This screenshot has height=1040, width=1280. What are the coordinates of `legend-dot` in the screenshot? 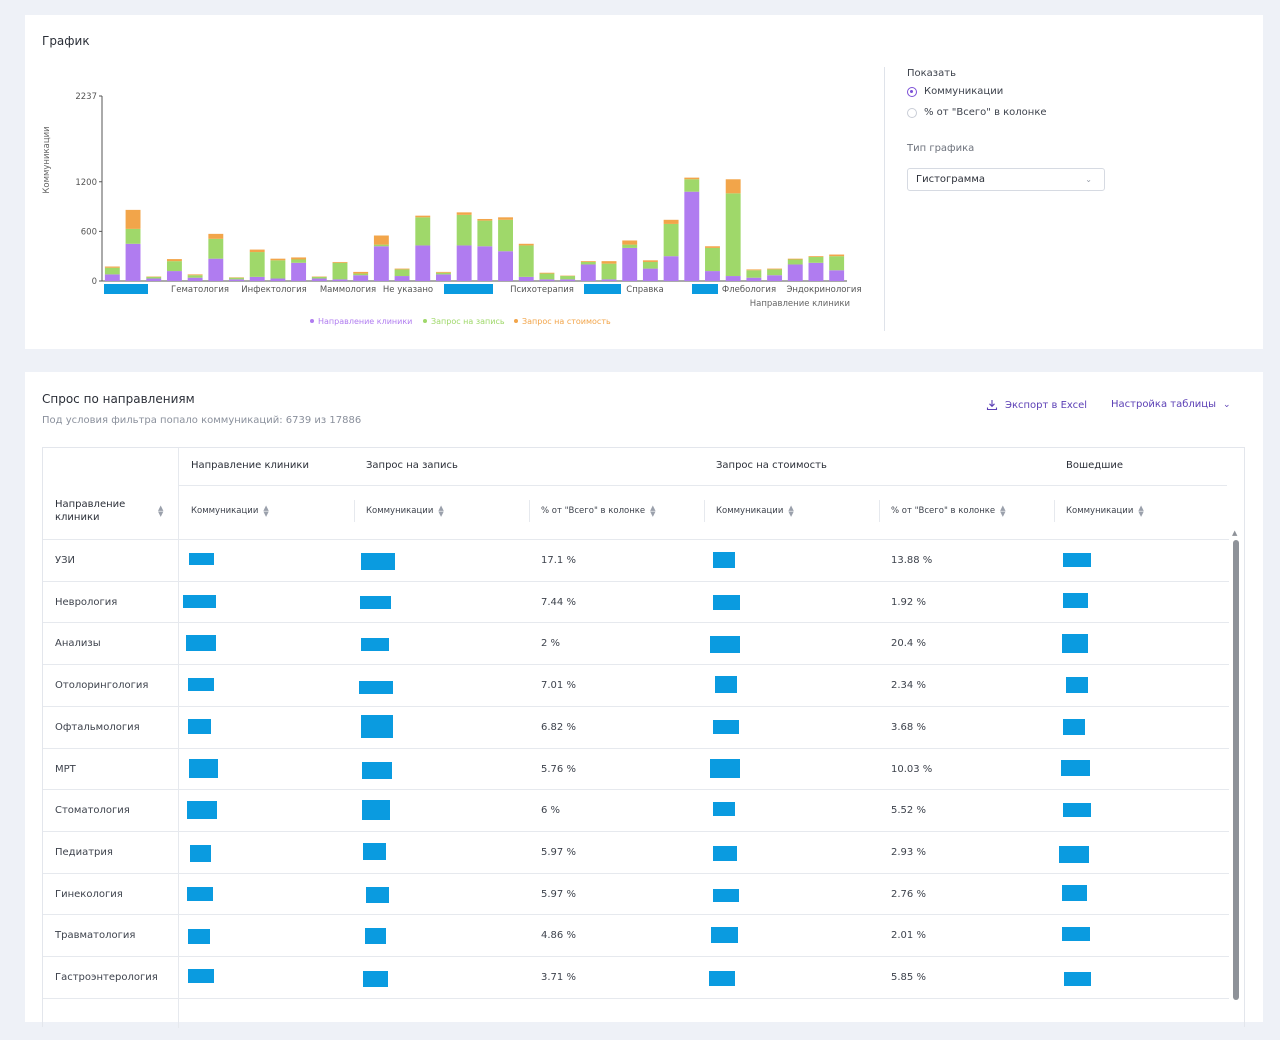 It's located at (516, 321).